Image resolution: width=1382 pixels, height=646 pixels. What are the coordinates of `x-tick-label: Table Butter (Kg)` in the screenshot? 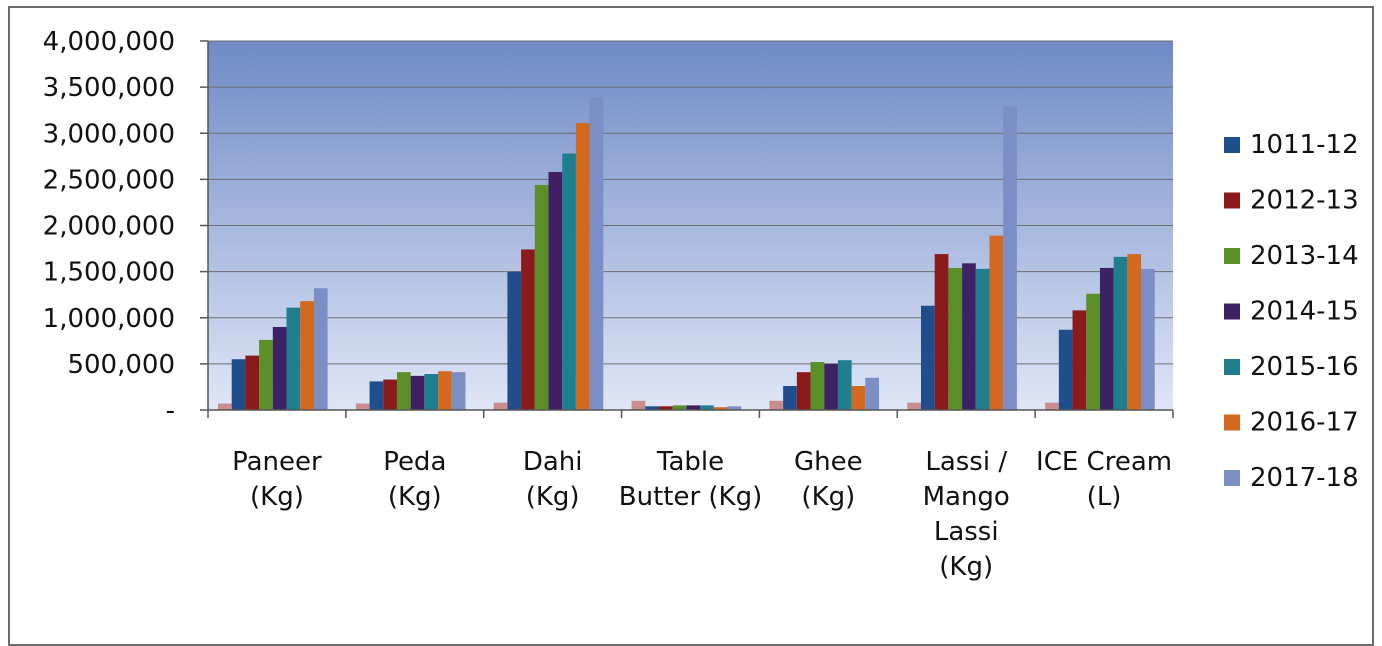 It's located at (691, 479).